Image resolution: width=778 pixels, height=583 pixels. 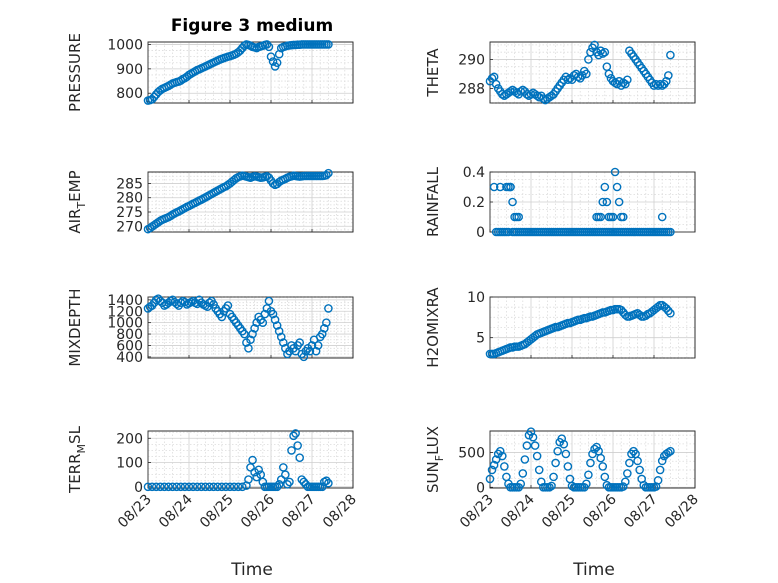 I want to click on x-tick-label: 08/28, so click(x=682, y=512).